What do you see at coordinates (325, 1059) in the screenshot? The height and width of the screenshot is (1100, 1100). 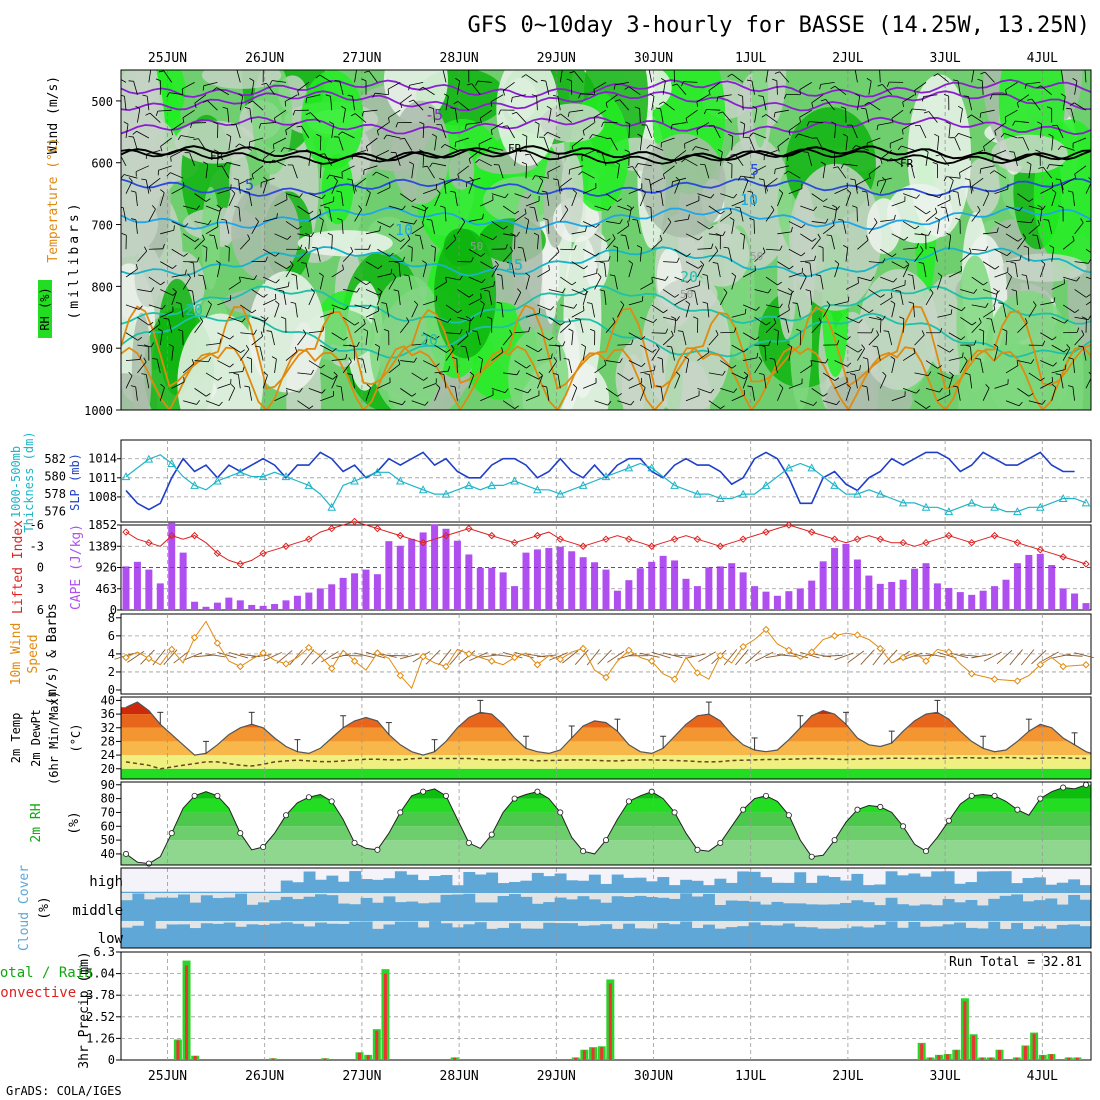 I see `precip-bar-convective` at bounding box center [325, 1059].